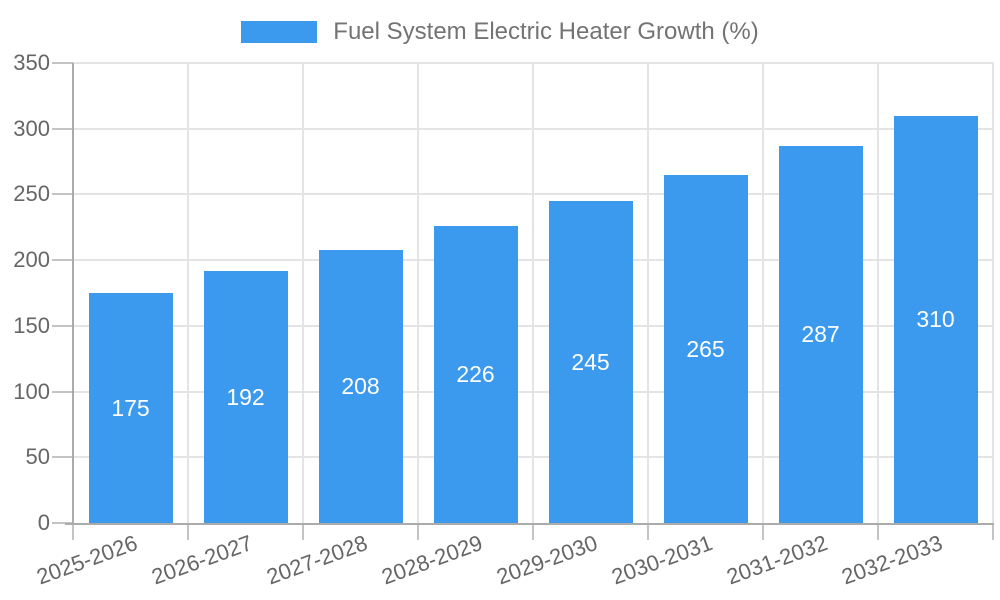 This screenshot has height=600, width=1000. I want to click on y-tick-label: 300, so click(31, 128).